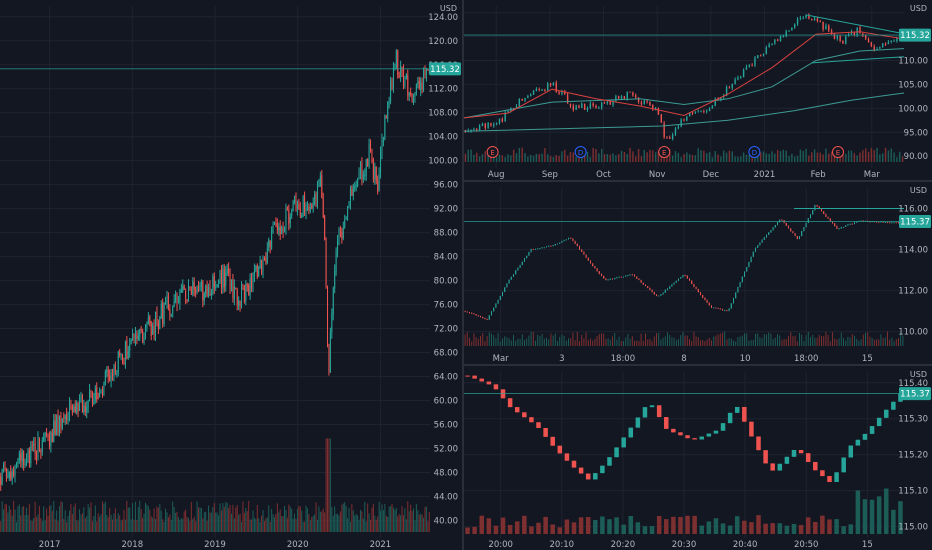 The height and width of the screenshot is (550, 932). What do you see at coordinates (445, 69) in the screenshot?
I see `last-price-tag-bg` at bounding box center [445, 69].